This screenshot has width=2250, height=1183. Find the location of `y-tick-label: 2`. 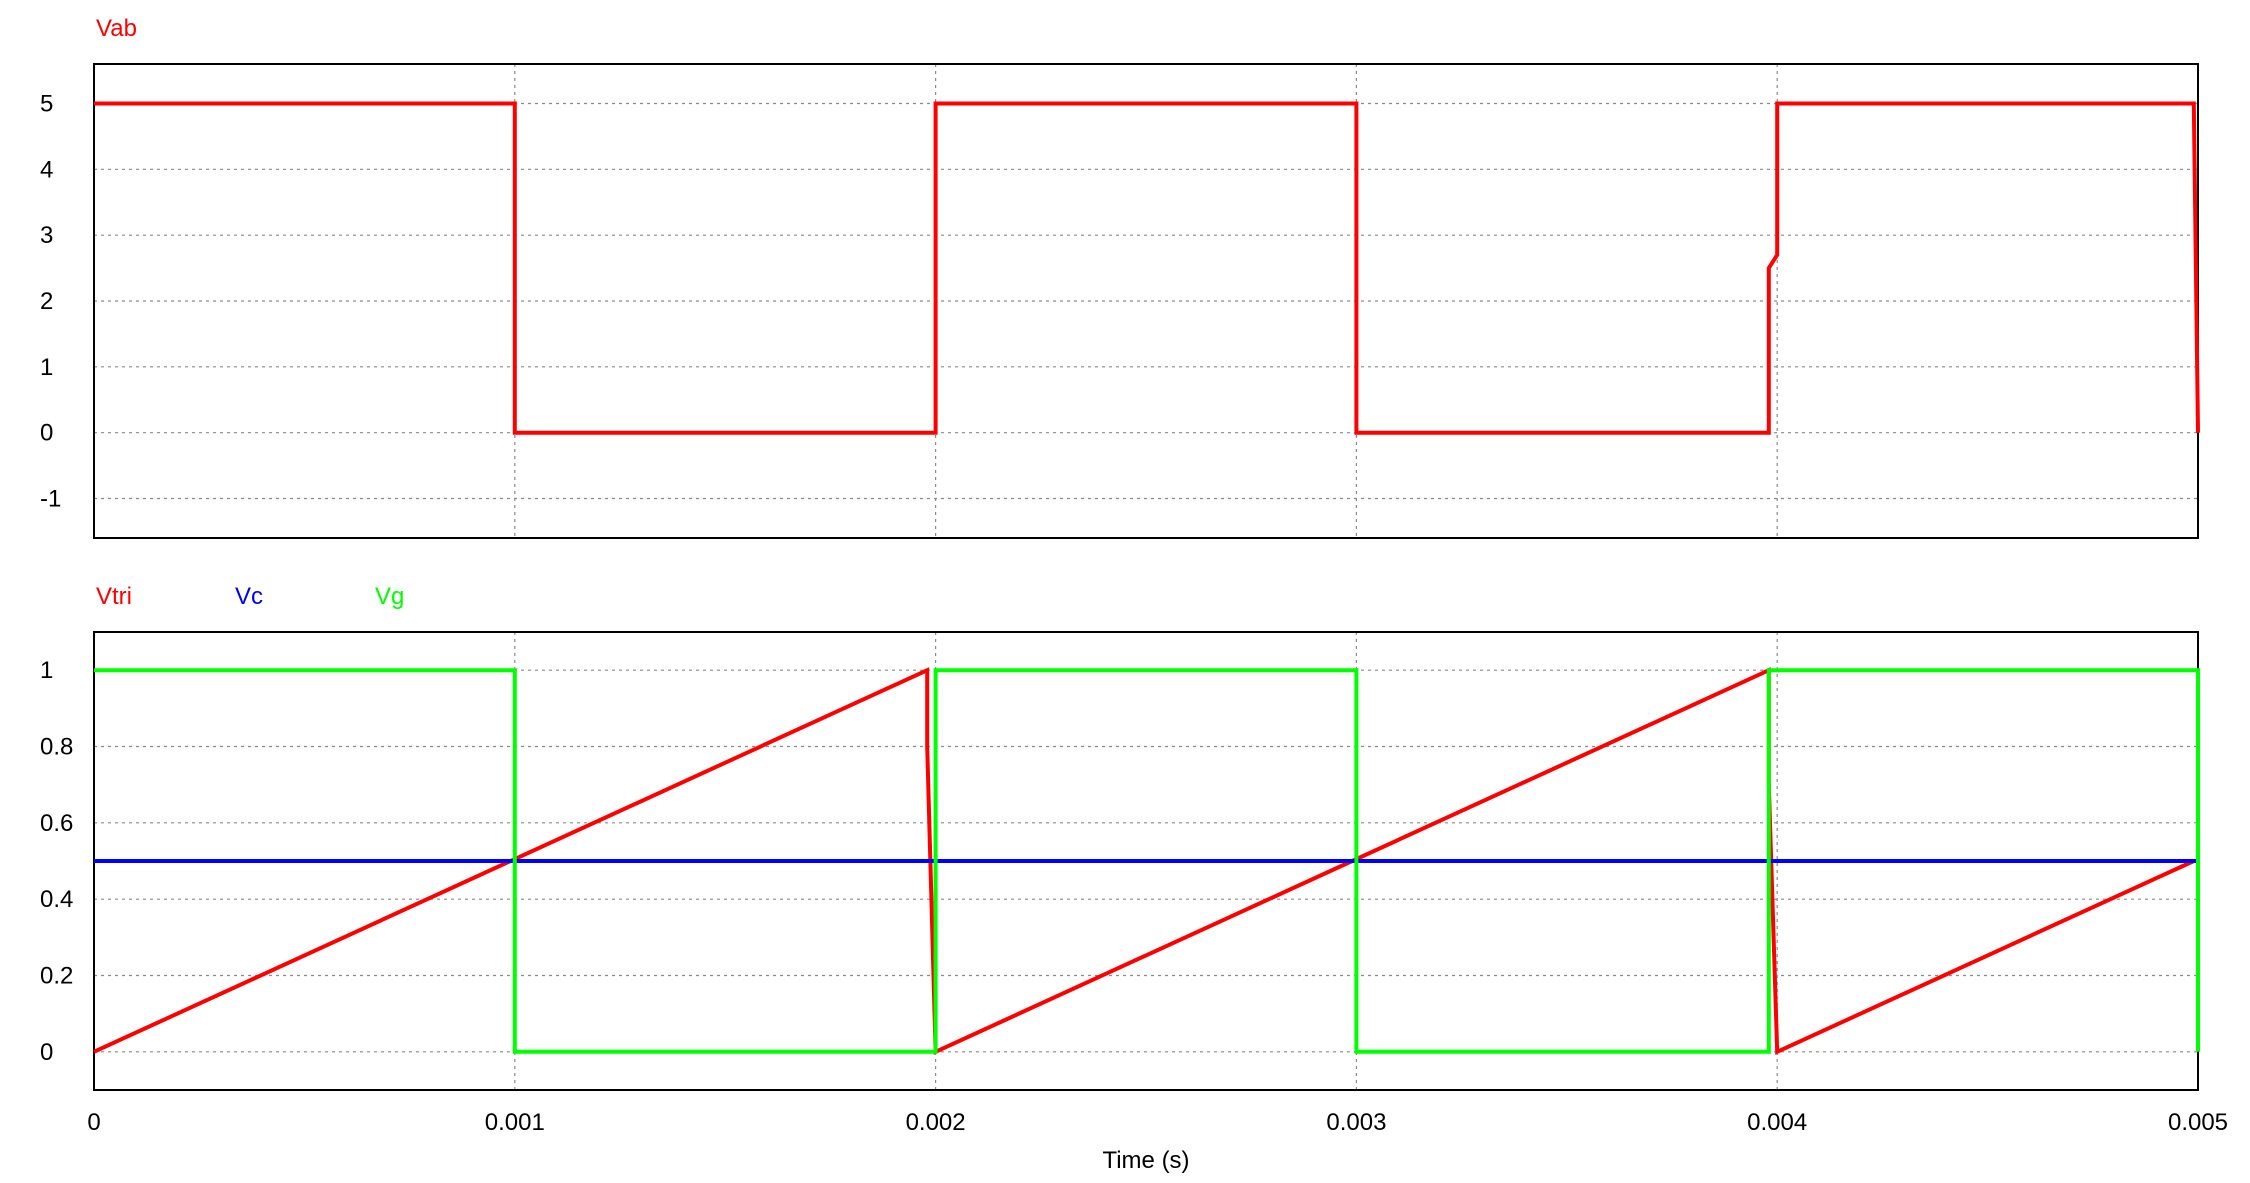

y-tick-label: 2 is located at coordinates (46, 301).